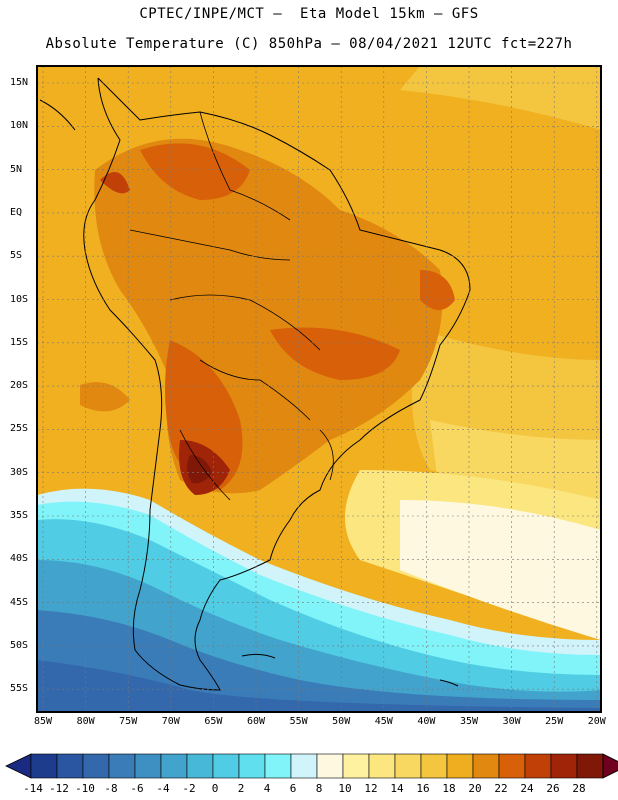  What do you see at coordinates (189, 788) in the screenshot?
I see `colorbar-tick-label: -2` at bounding box center [189, 788].